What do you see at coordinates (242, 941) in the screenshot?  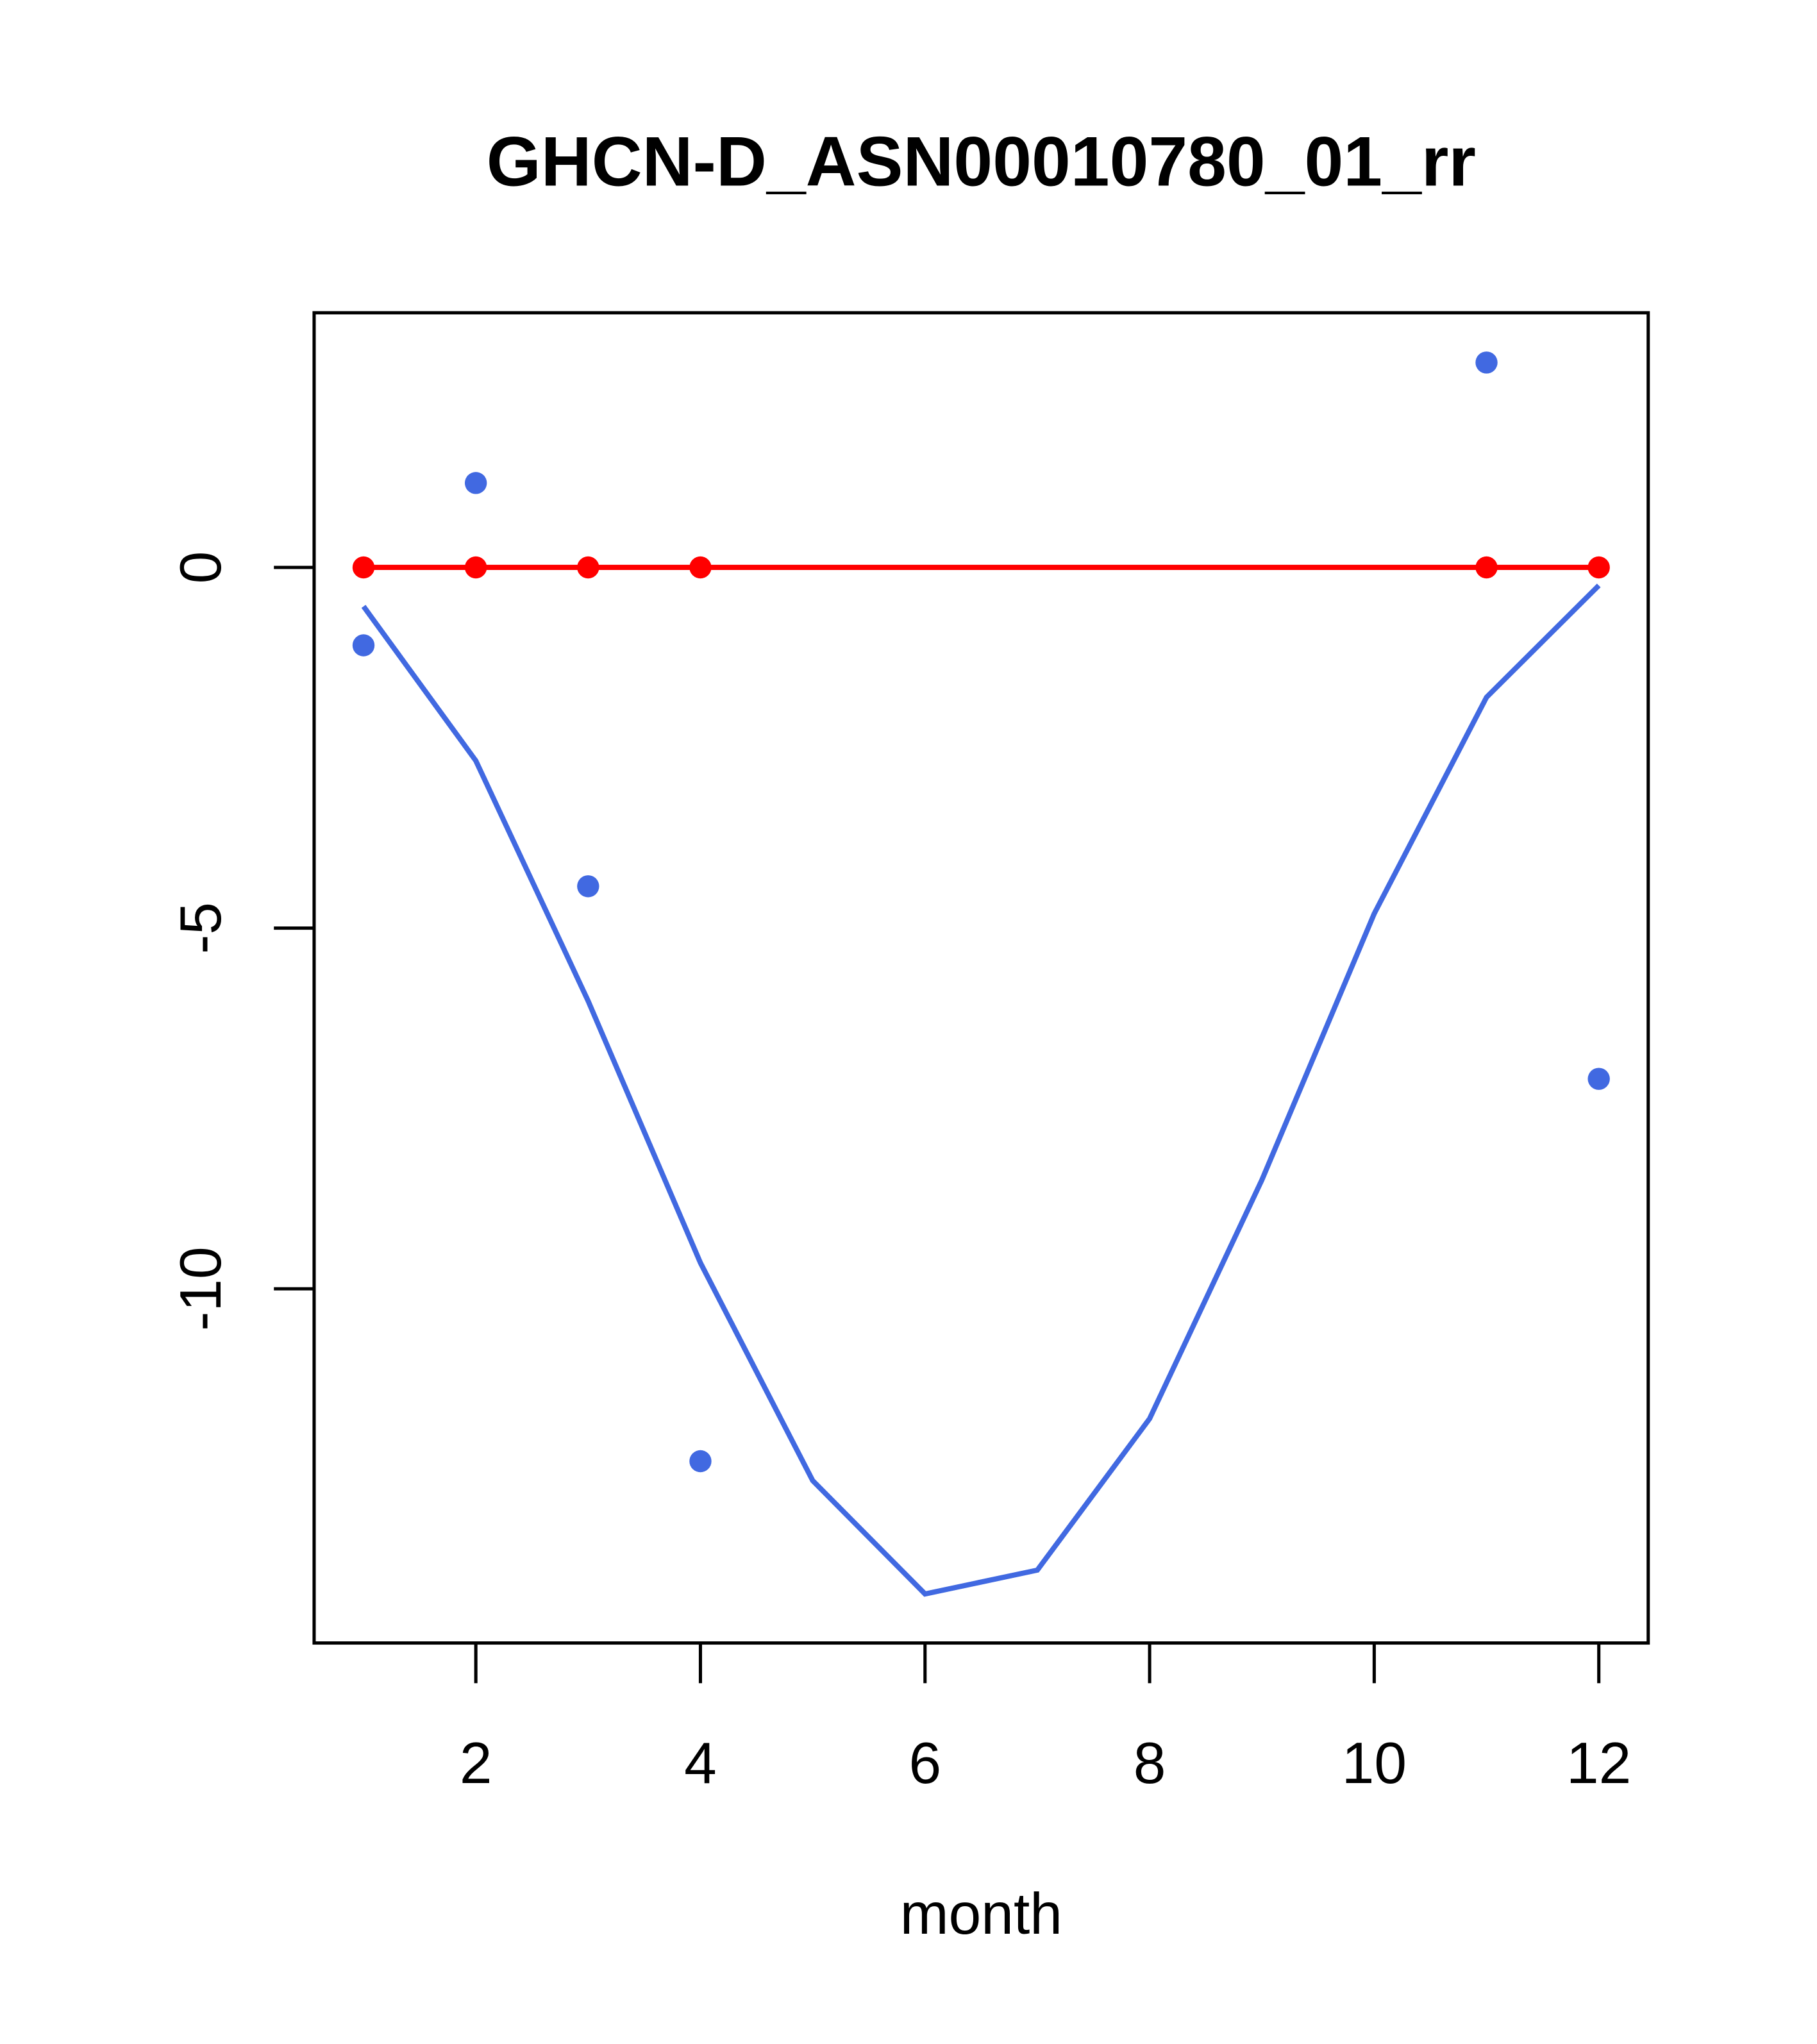 I see `y-axis: 0 -5 -10` at bounding box center [242, 941].